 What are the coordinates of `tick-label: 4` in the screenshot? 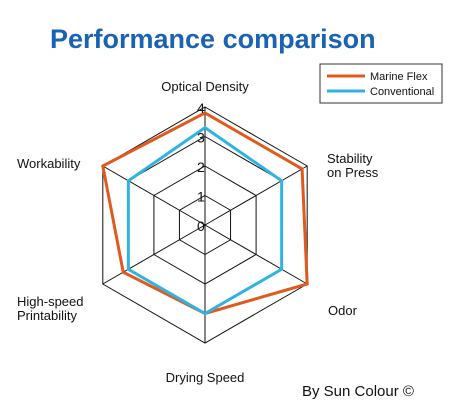 It's located at (201, 108).